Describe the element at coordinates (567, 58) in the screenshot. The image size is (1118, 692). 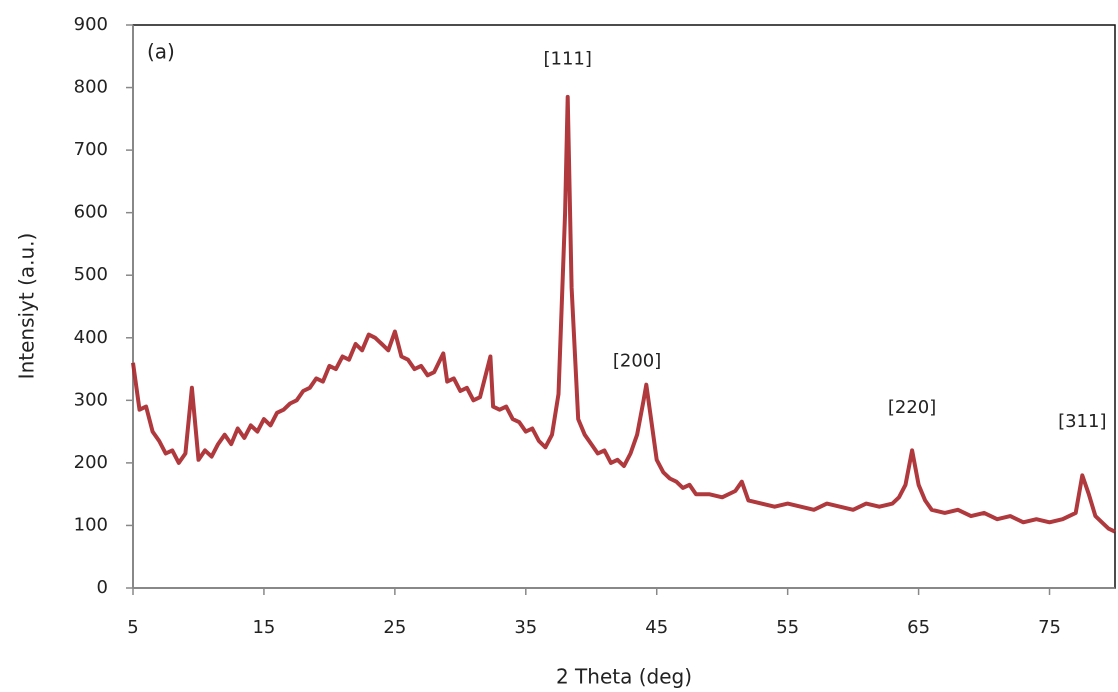
I see `annotation: [111]` at that location.